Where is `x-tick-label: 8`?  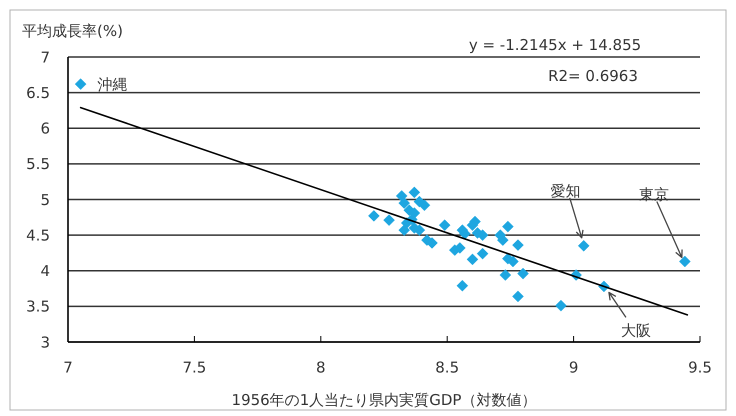 x-tick-label: 8 is located at coordinates (321, 367).